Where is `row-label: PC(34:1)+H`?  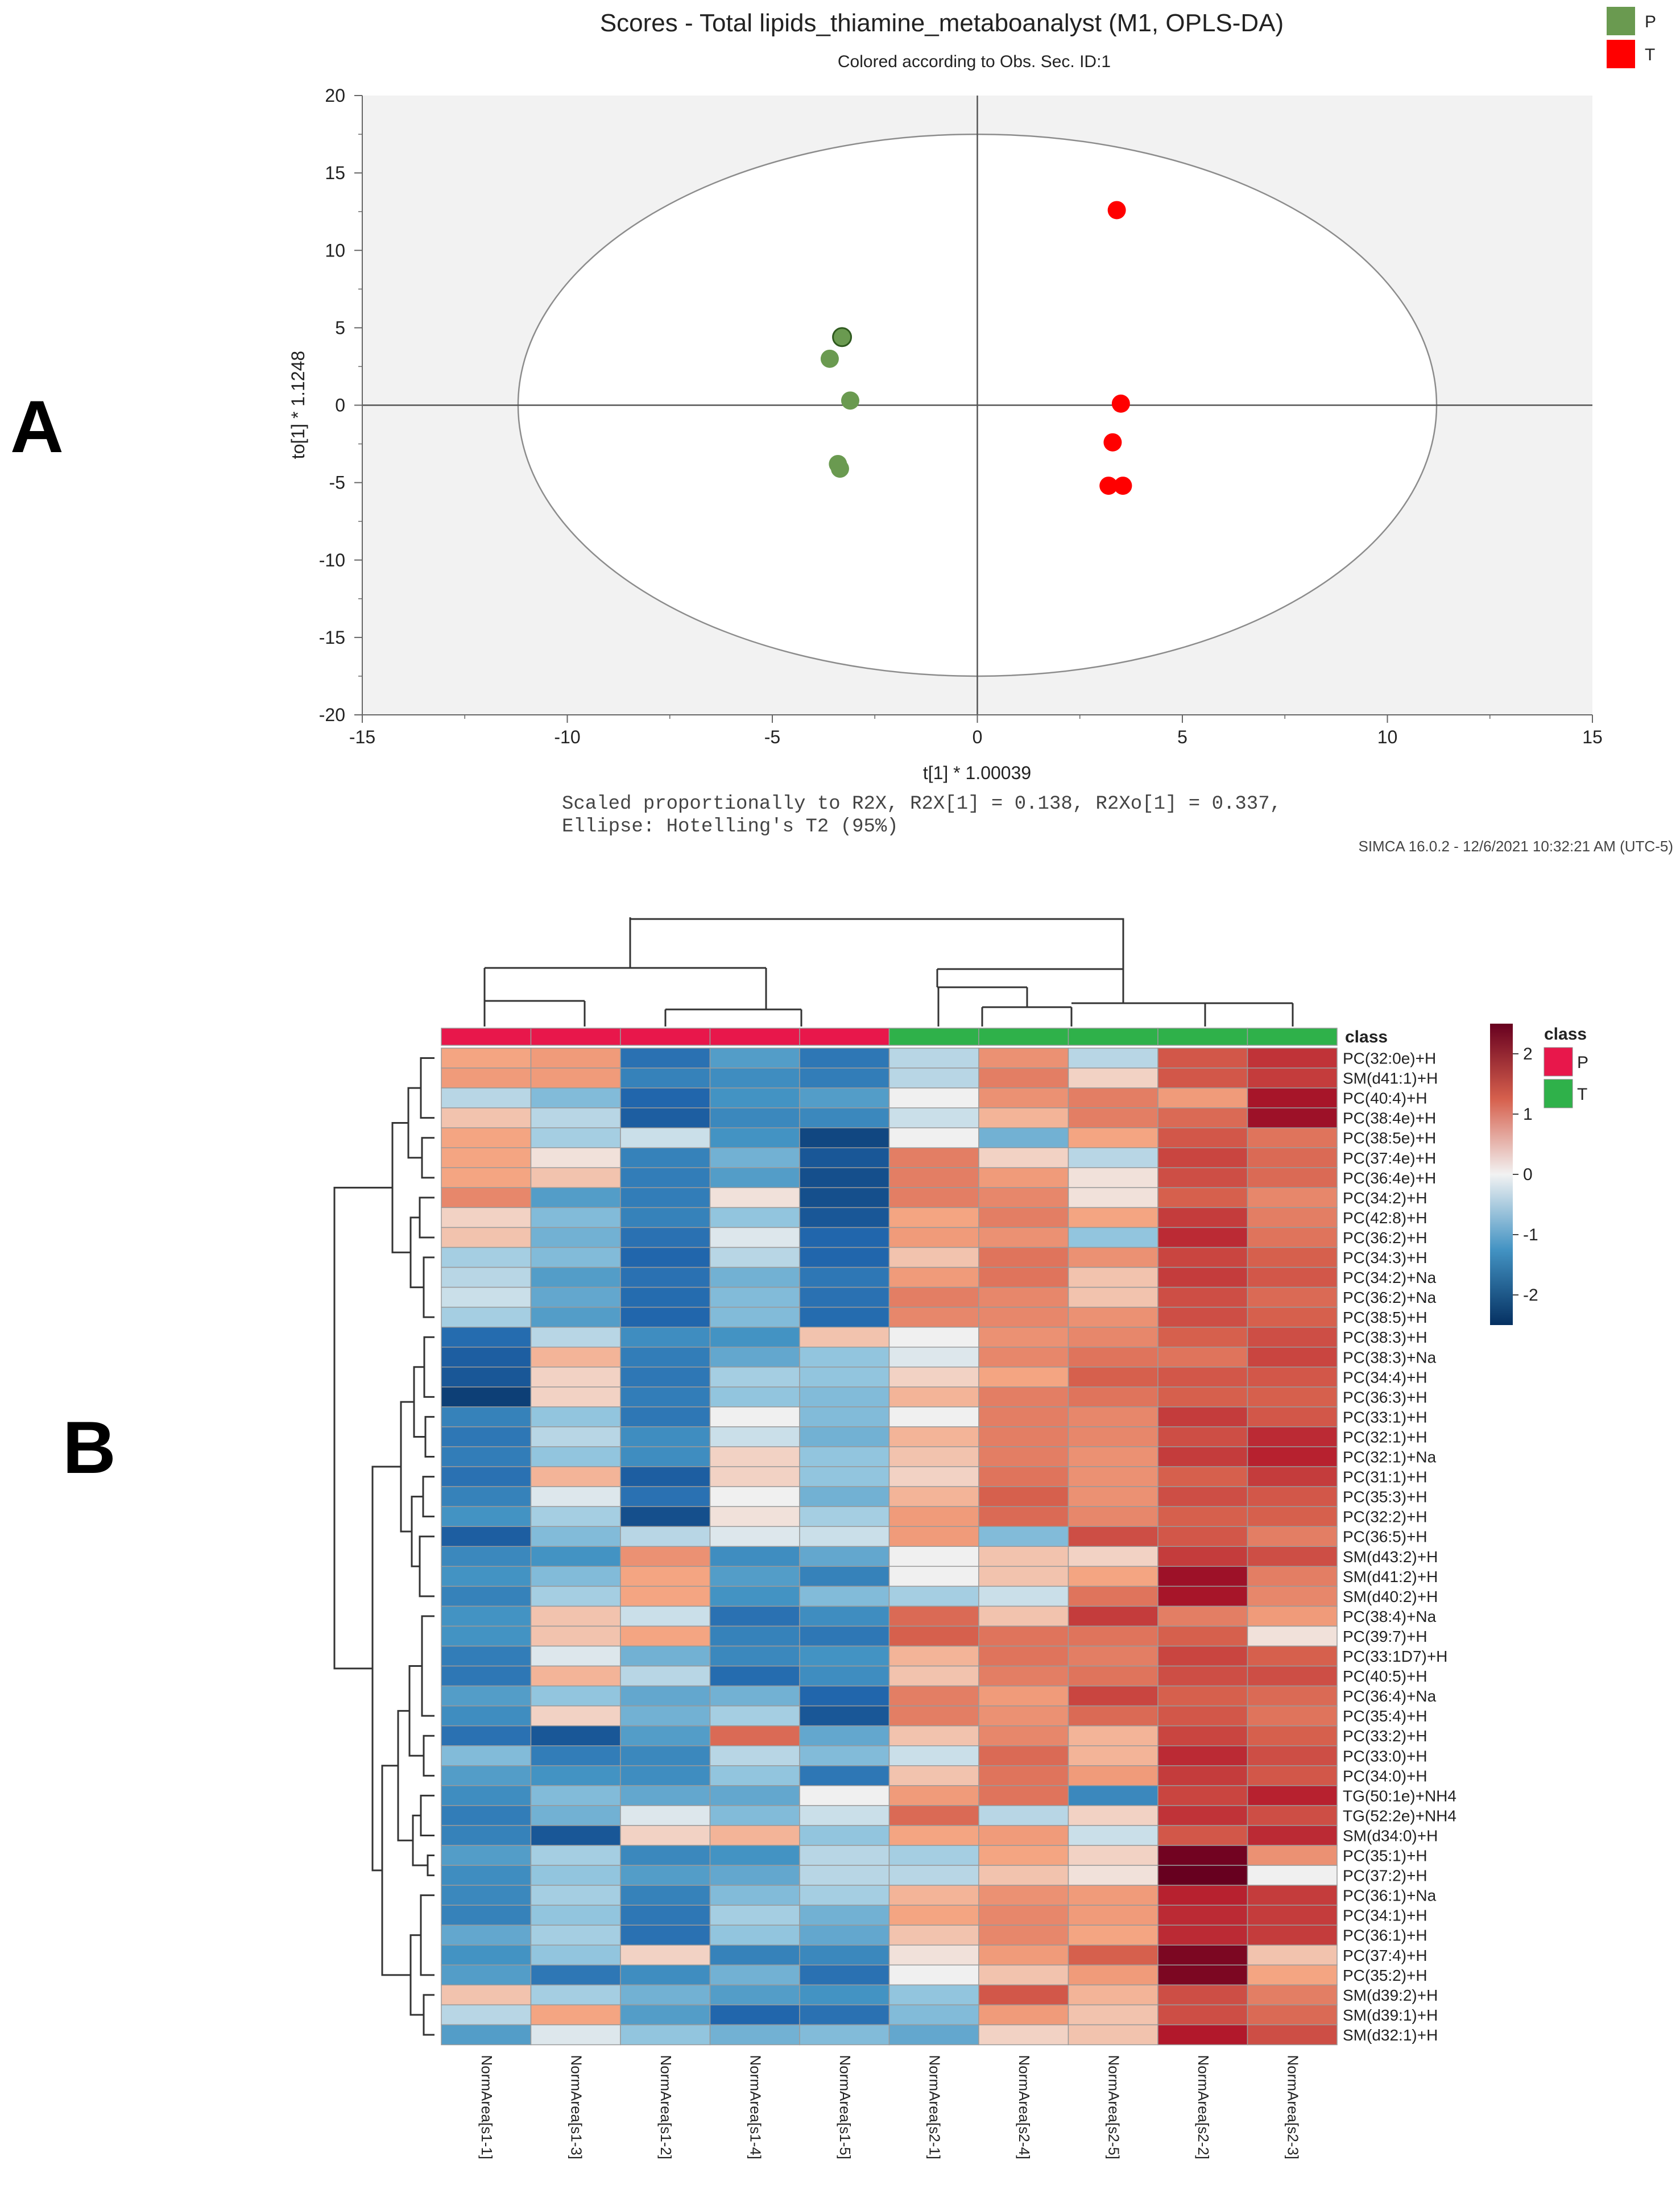
row-label: PC(34:1)+H is located at coordinates (1385, 1915).